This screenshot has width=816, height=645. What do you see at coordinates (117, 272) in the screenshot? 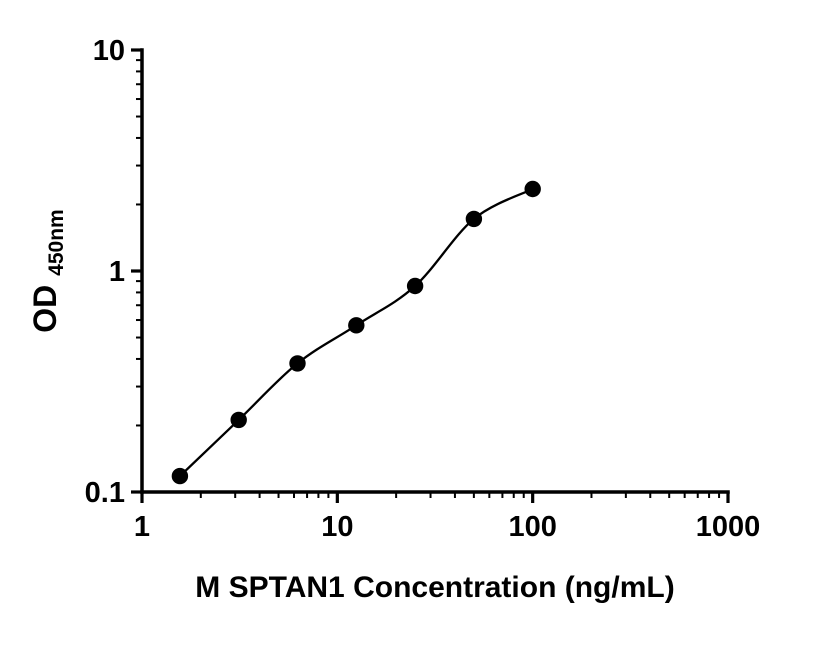
I see `y-tick-label: 1` at bounding box center [117, 272].